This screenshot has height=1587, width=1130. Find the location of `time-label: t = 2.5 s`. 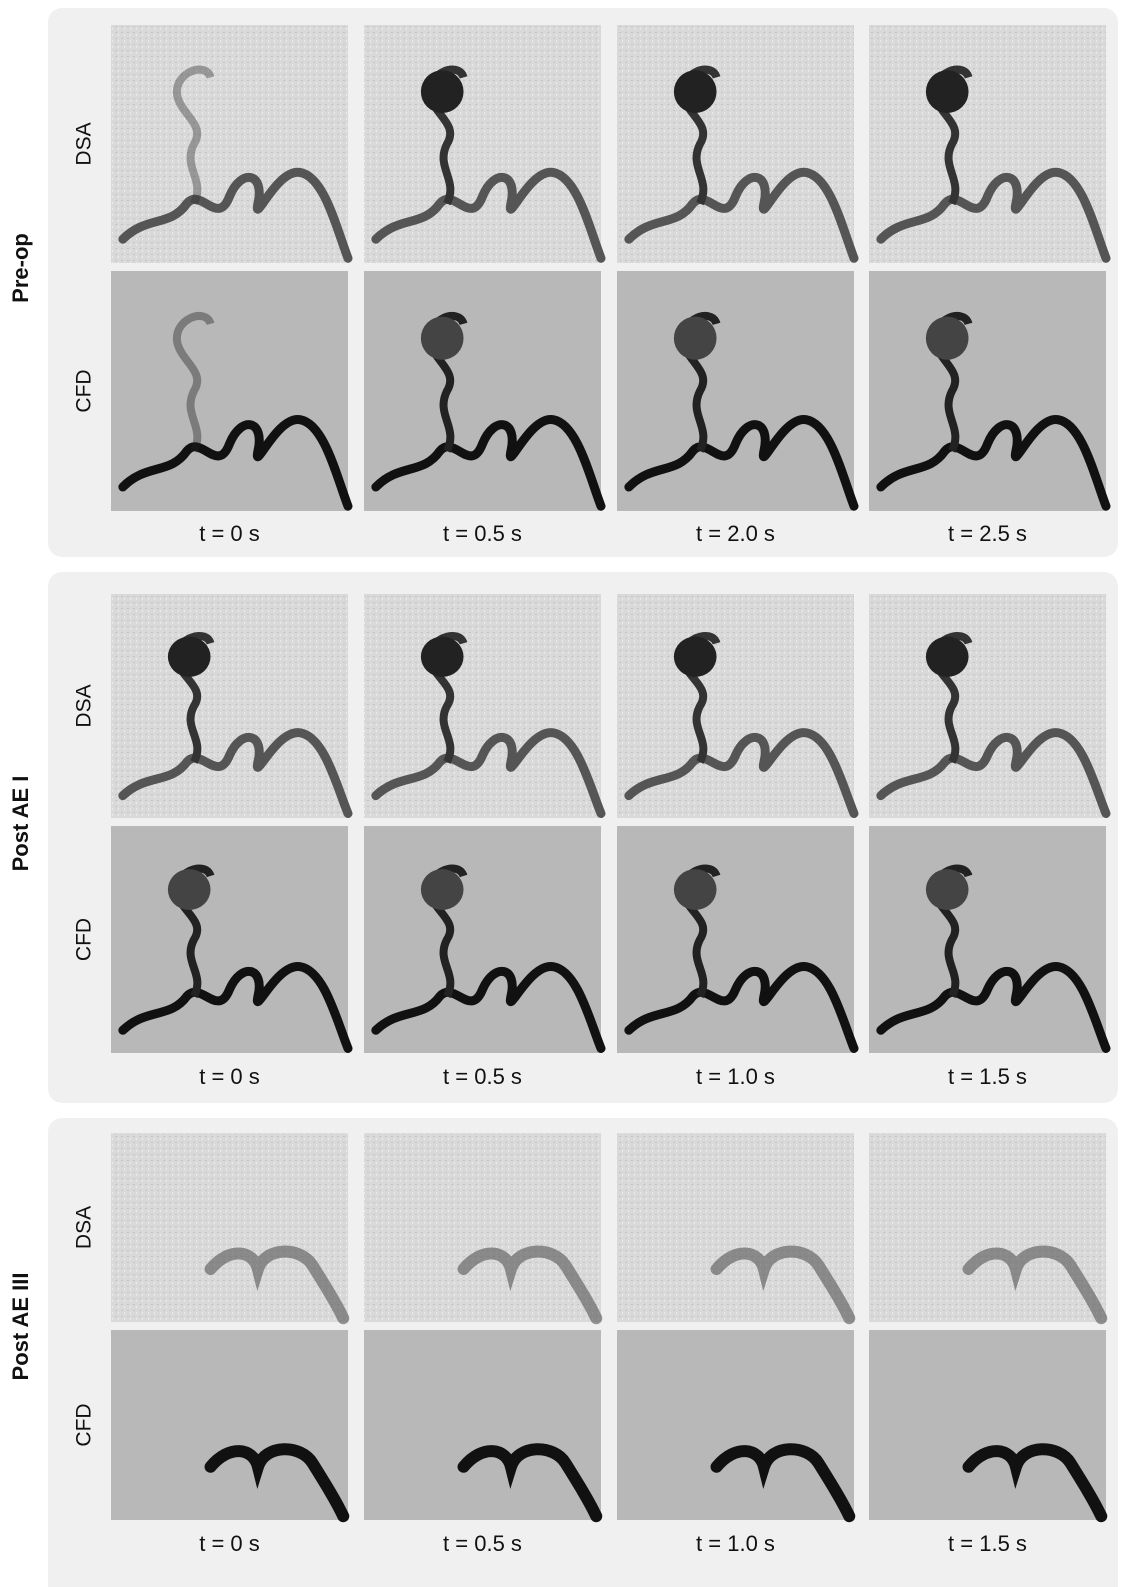

time-label: t = 2.5 s is located at coordinates (987, 533).